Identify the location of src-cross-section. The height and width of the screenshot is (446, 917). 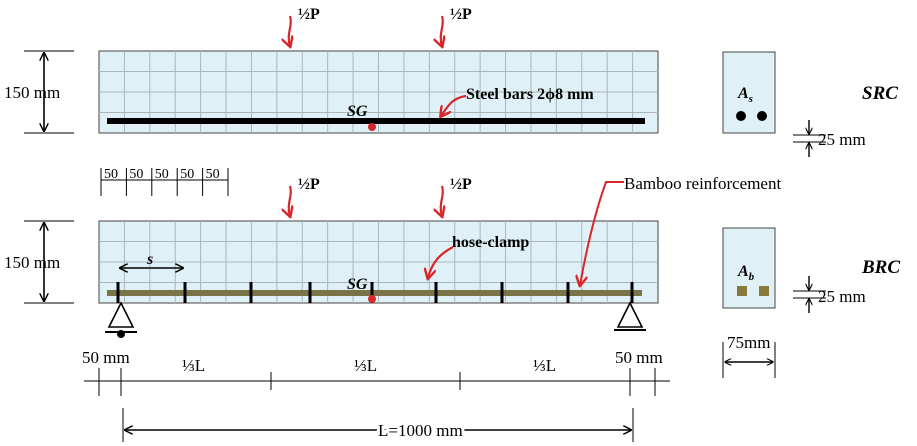
(749, 92).